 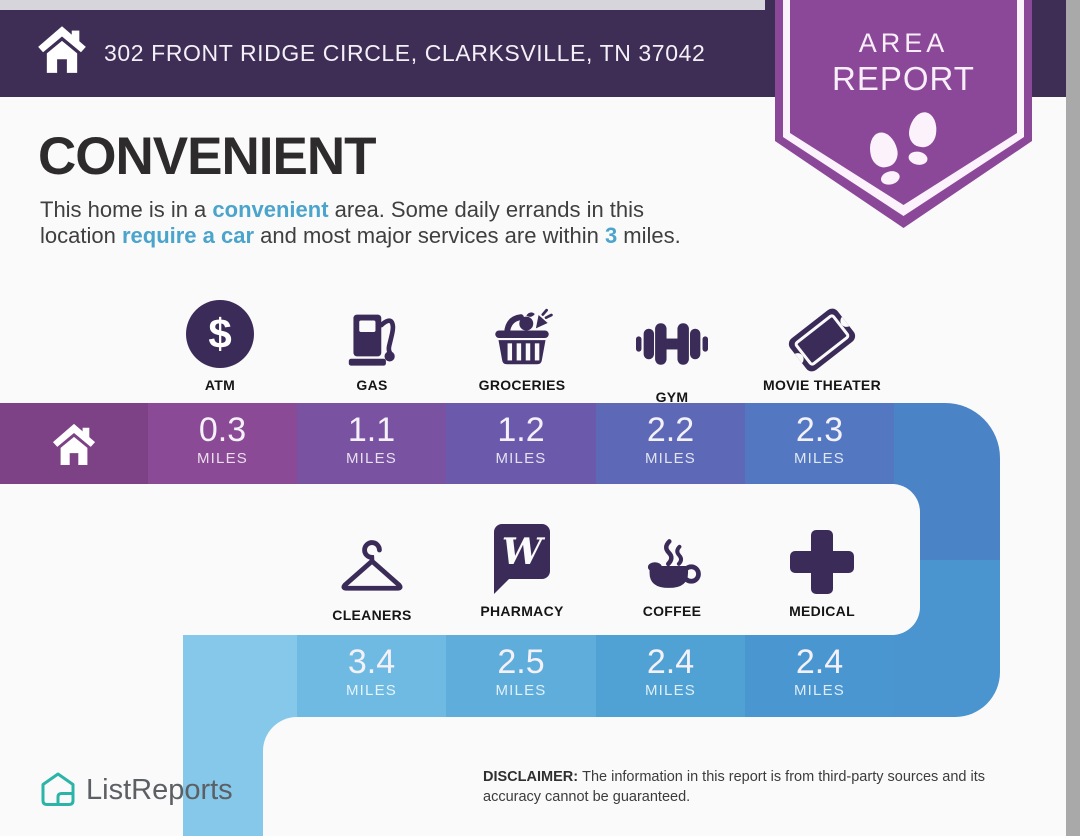 I want to click on distance-segment-movie-theater: 2.3 MILES, so click(x=819, y=443).